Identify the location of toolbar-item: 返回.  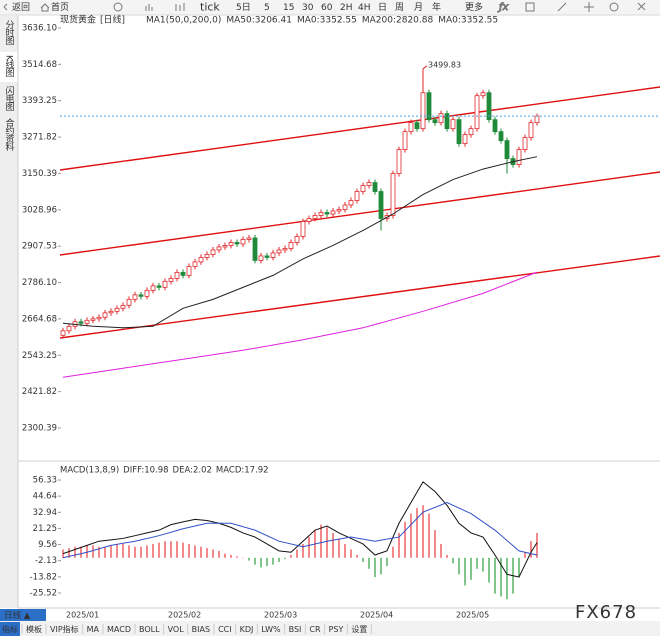
(21, 7).